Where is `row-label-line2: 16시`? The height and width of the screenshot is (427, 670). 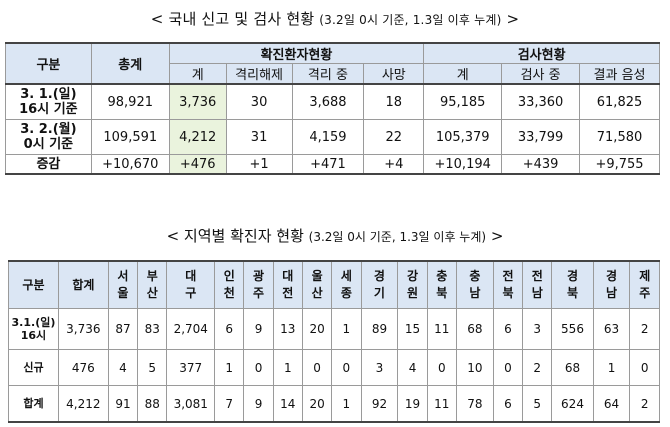
row-label-line2: 16시 is located at coordinates (33, 335).